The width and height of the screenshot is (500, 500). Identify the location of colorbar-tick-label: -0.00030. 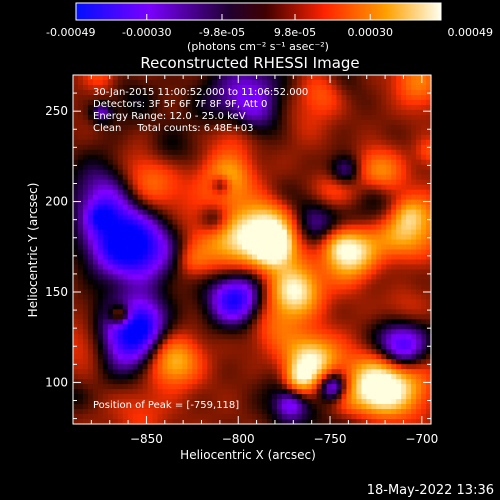
(146, 32).